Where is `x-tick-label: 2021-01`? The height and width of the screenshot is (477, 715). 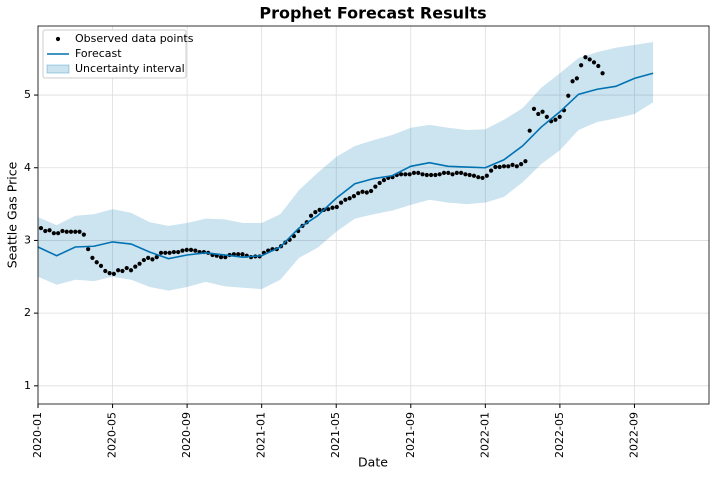 x-tick-label: 2021-01 is located at coordinates (261, 435).